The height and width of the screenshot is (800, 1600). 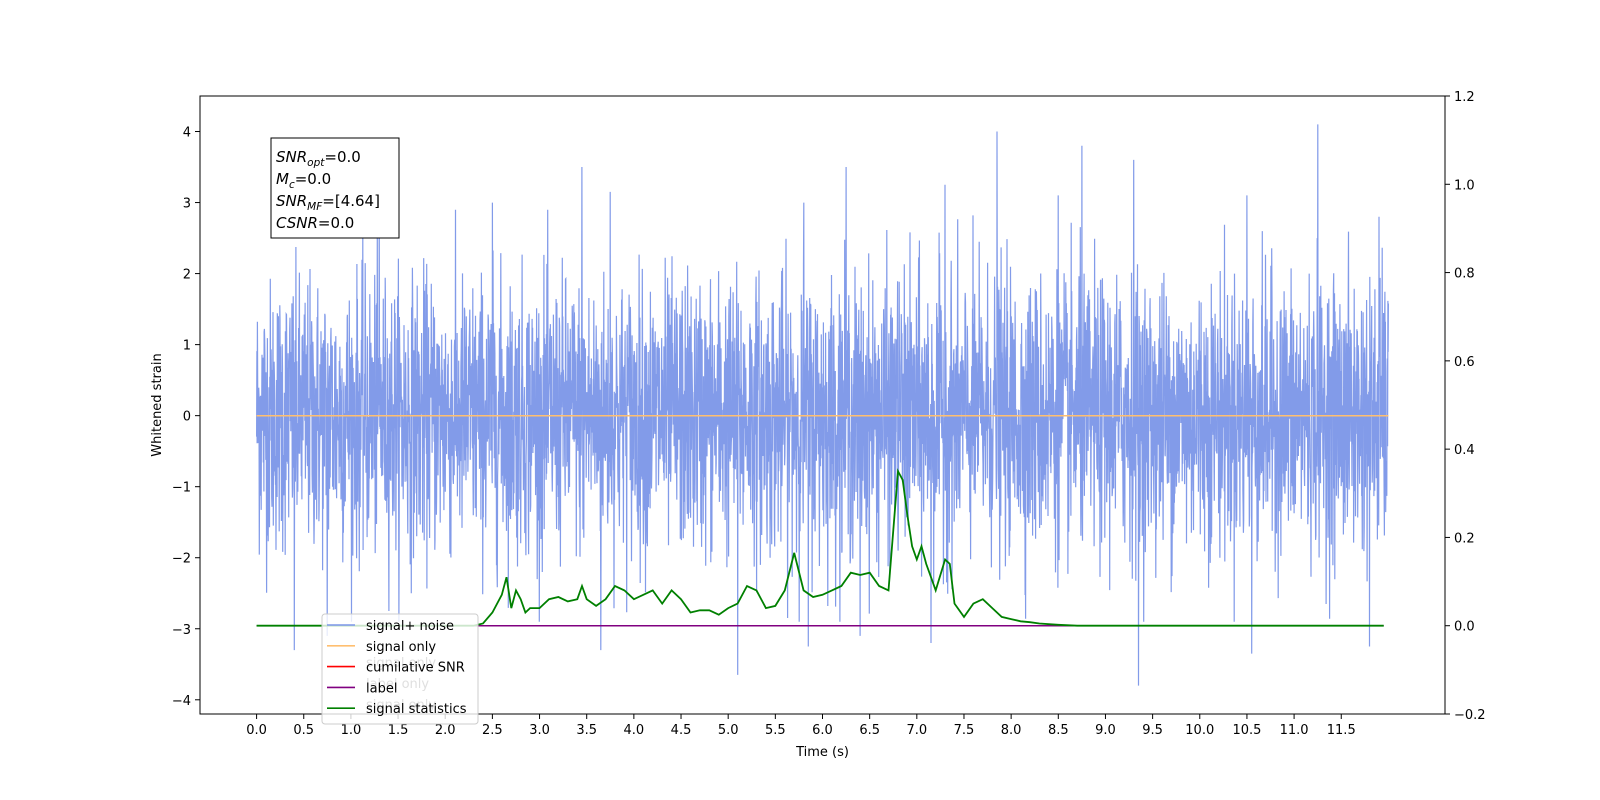 I want to click on info-subscript: MF, so click(x=315, y=207).